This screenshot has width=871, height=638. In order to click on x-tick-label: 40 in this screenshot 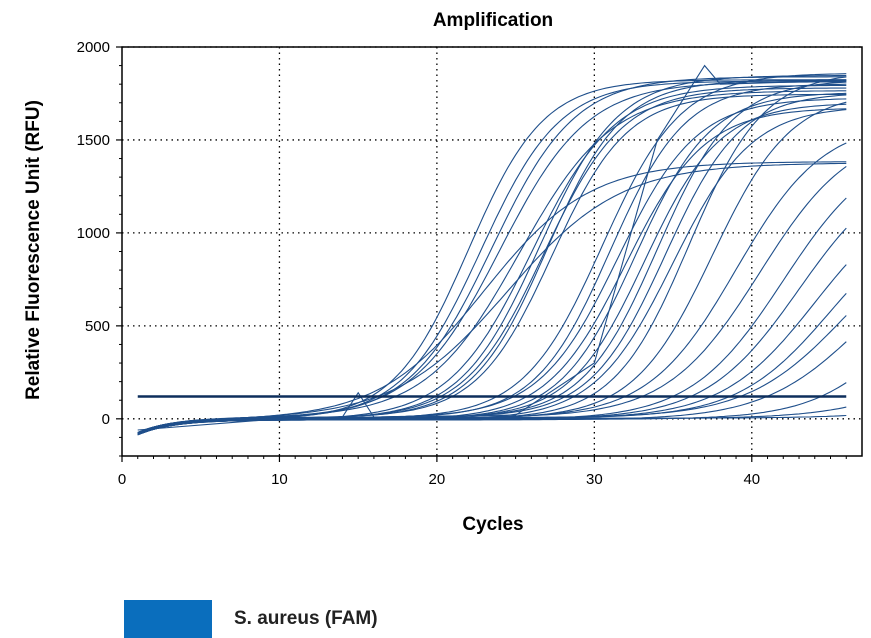, I will do `click(751, 479)`.